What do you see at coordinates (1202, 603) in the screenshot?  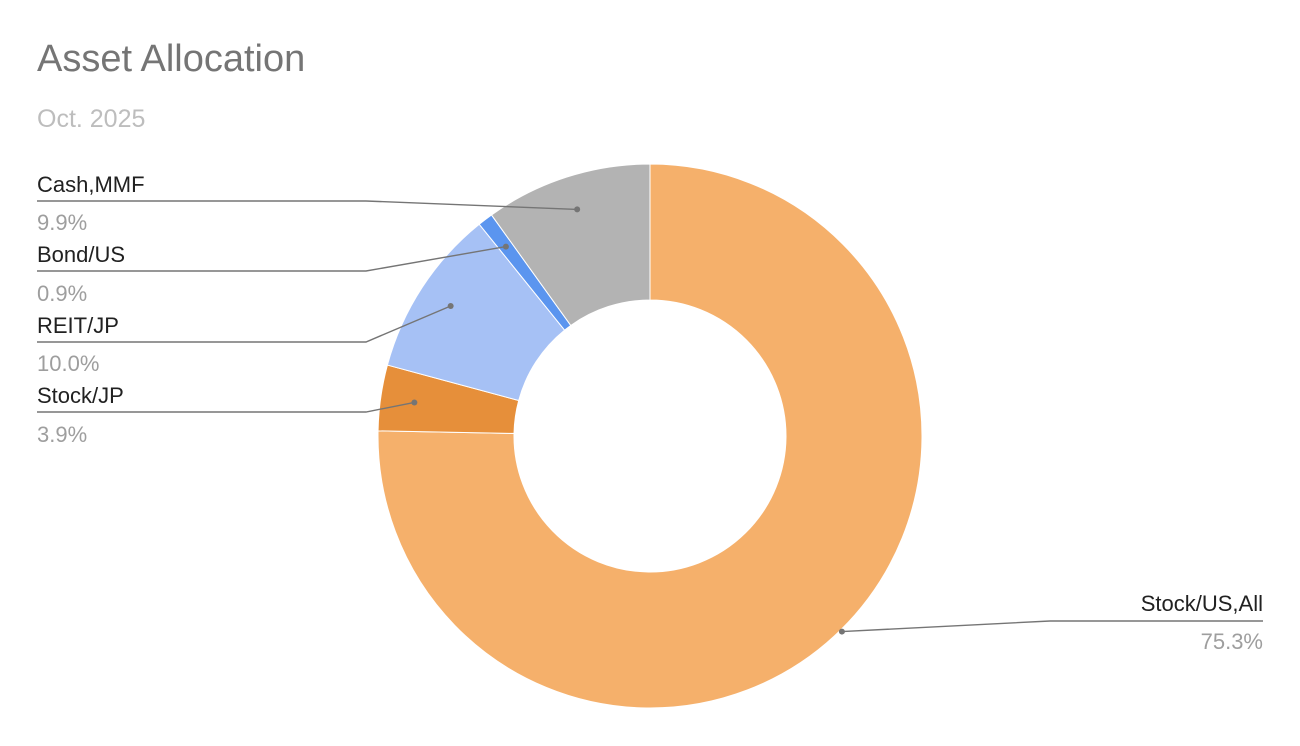 I see `slice-label-stock-us-all: Stock/US,All` at bounding box center [1202, 603].